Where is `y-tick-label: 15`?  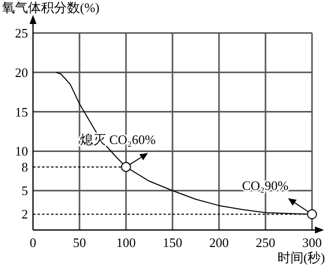
y-tick-label: 15 is located at coordinates (21, 112).